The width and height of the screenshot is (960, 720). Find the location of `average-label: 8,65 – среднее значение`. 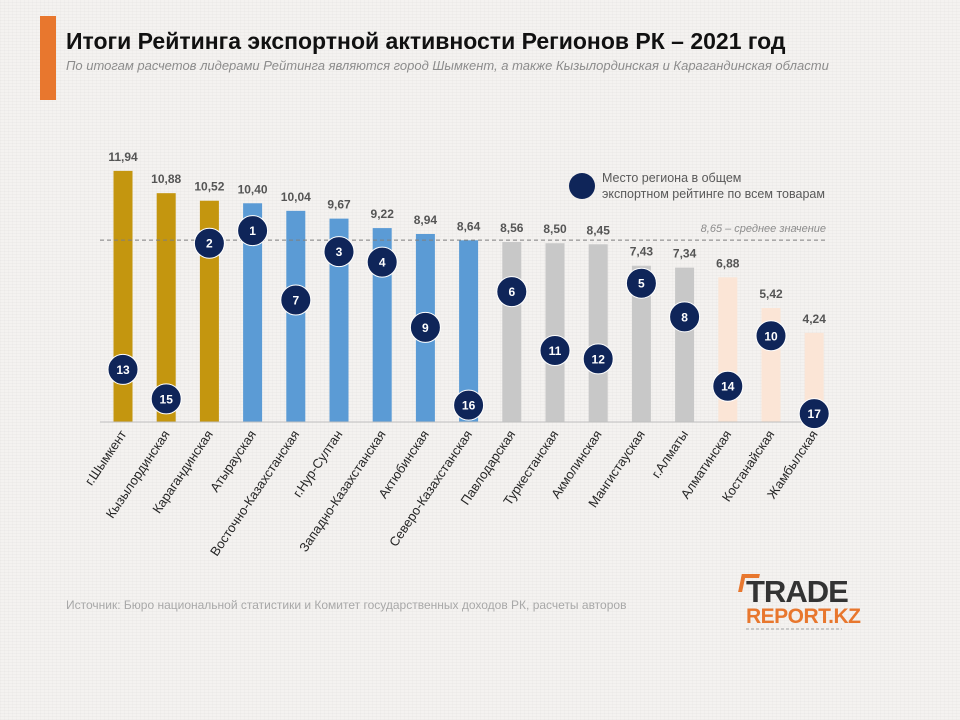

average-label: 8,65 – среднее значение is located at coordinates (763, 229).